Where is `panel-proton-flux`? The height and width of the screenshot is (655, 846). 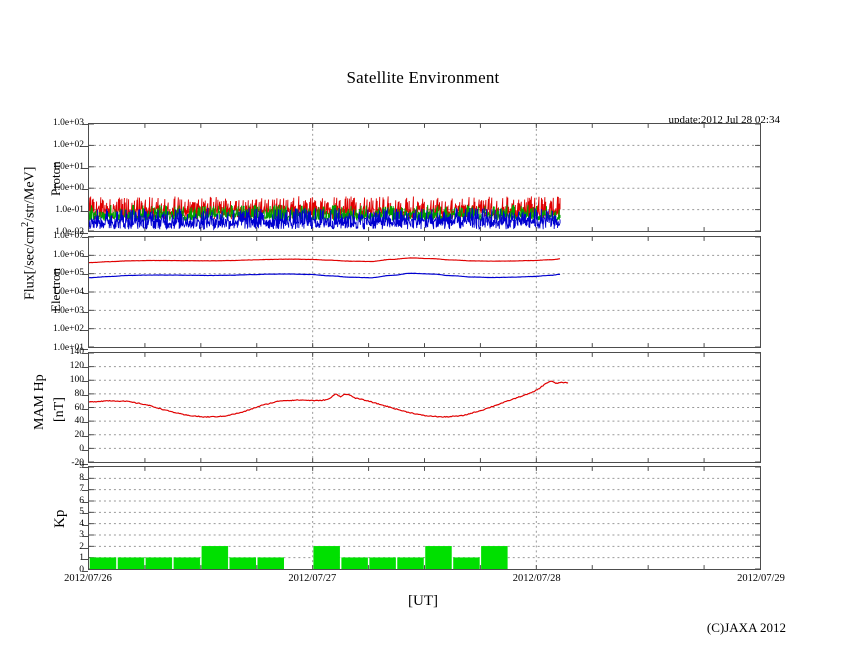
panel-proton-flux is located at coordinates (424, 177).